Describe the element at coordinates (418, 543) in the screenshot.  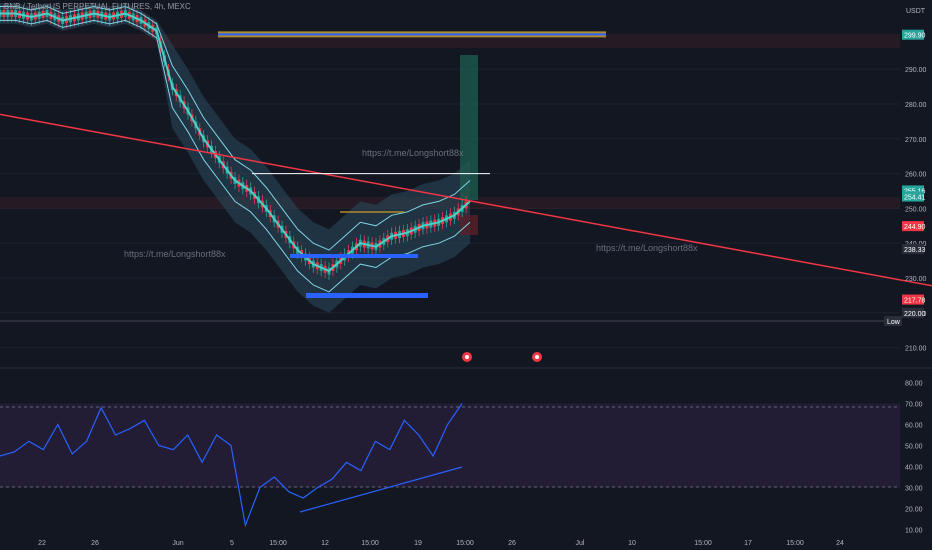
I see `time-tick-label: 19` at that location.